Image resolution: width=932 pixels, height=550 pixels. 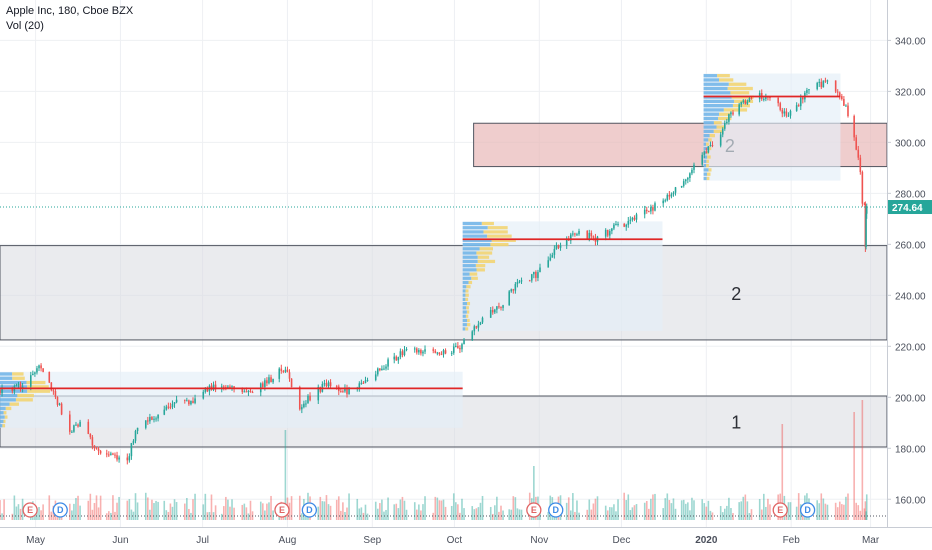 I want to click on earnings-marker, so click(x=30, y=510).